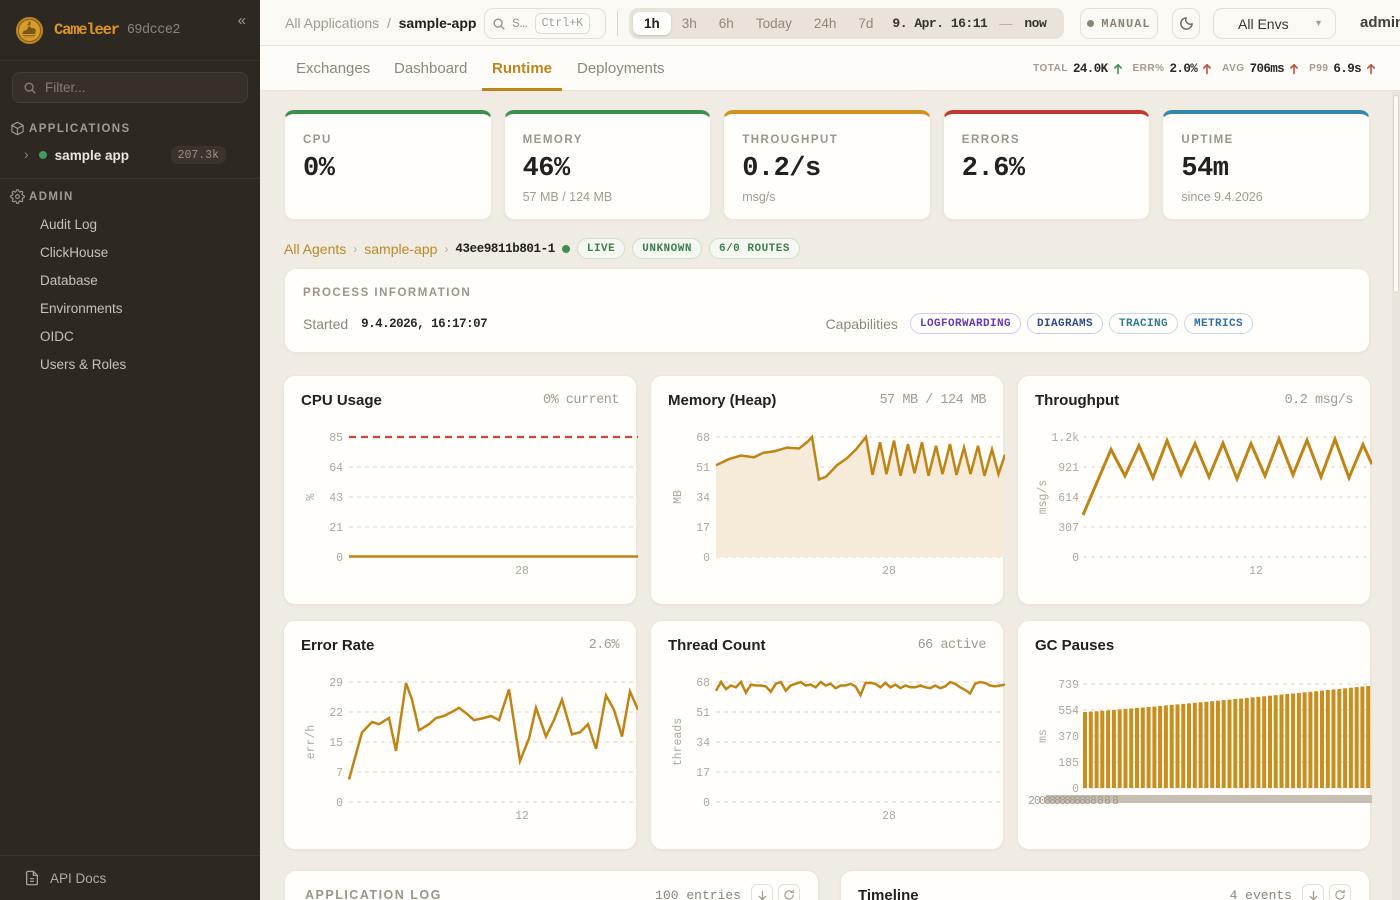  What do you see at coordinates (1068, 468) in the screenshot?
I see `svg-text: 921` at bounding box center [1068, 468].